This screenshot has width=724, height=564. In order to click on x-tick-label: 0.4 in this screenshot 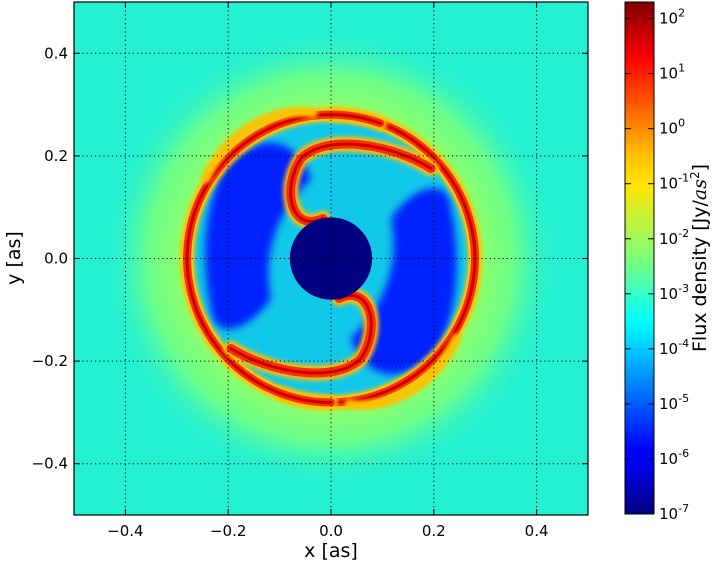, I will do `click(537, 531)`.